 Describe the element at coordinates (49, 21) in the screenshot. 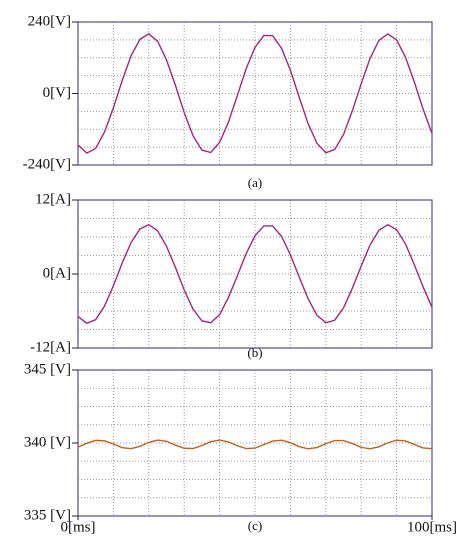

I see `y-tick-label: 240[V]` at that location.